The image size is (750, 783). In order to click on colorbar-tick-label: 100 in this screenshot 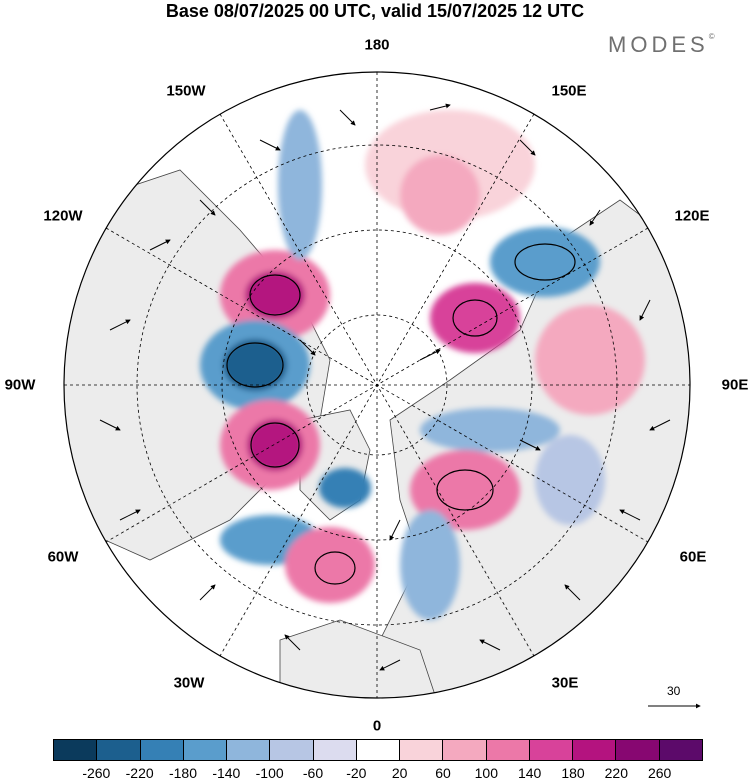, I will do `click(486, 773)`.